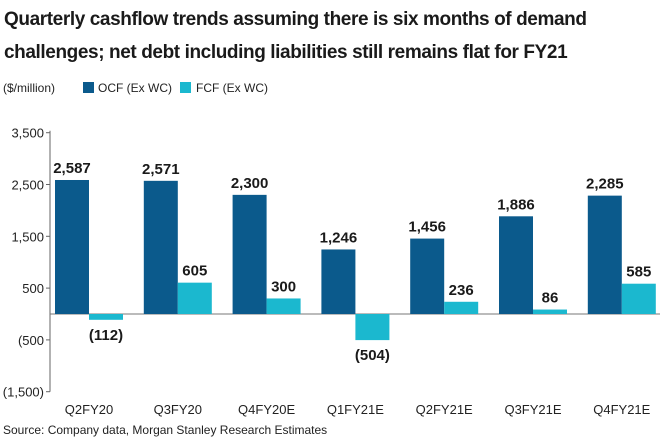 This screenshot has width=660, height=440. Describe the element at coordinates (29, 88) in the screenshot. I see `unit-label: ($/million)` at that location.